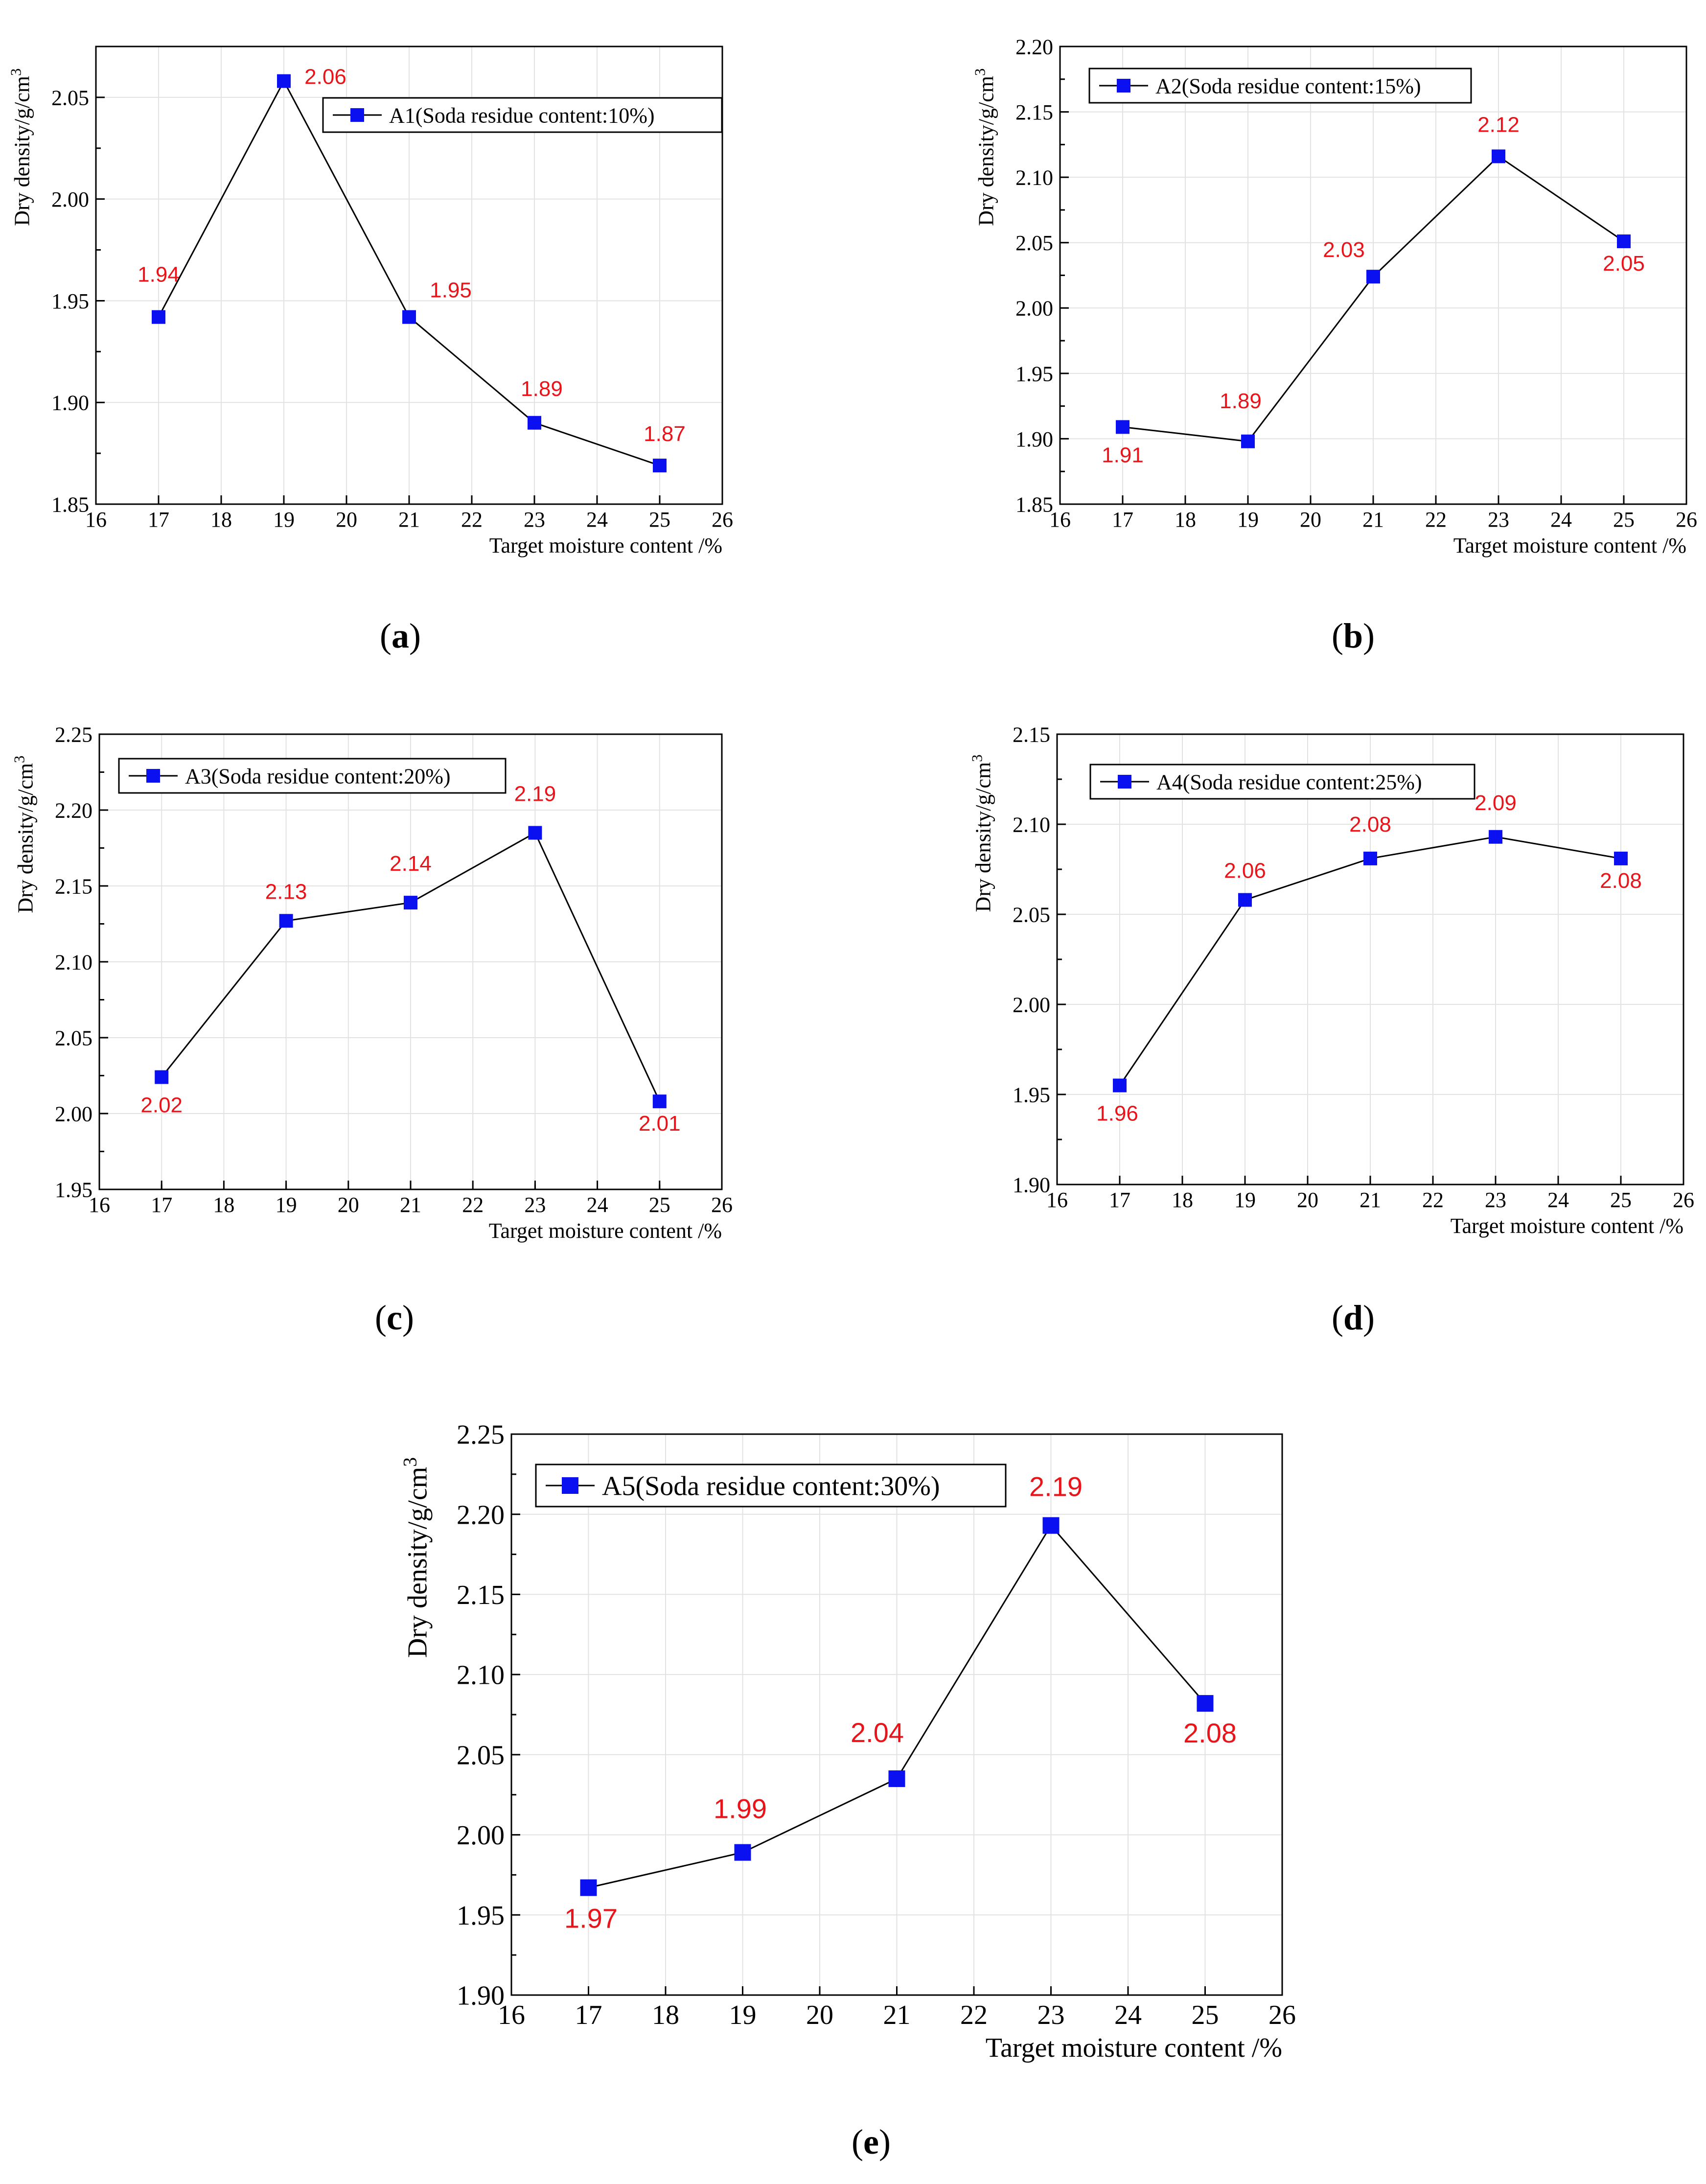 Image resolution: width=1706 pixels, height=2184 pixels. Describe the element at coordinates (451, 290) in the screenshot. I see `data-label: 1.95` at that location.